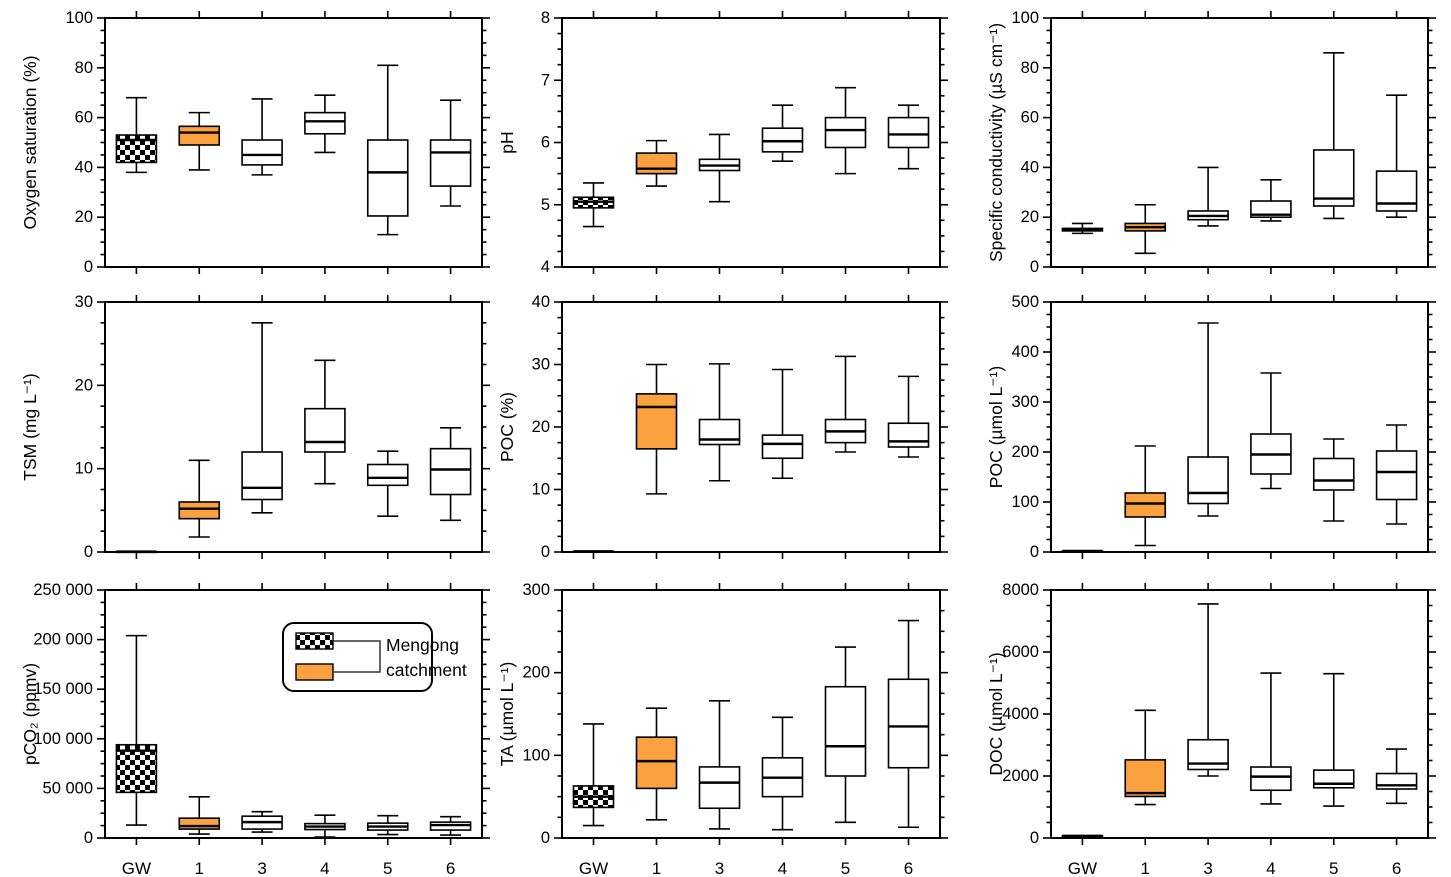 This screenshot has width=1451, height=877. I want to click on y-axis-title: Oxygen saturation (%), so click(30, 142).